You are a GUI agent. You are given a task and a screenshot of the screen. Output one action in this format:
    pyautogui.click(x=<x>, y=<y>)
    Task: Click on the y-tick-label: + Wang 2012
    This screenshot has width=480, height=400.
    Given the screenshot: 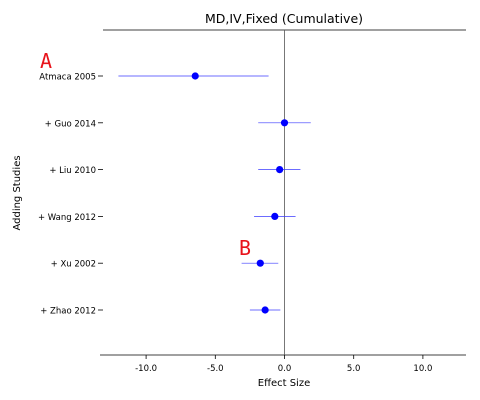 What is the action you would take?
    pyautogui.click(x=67, y=218)
    